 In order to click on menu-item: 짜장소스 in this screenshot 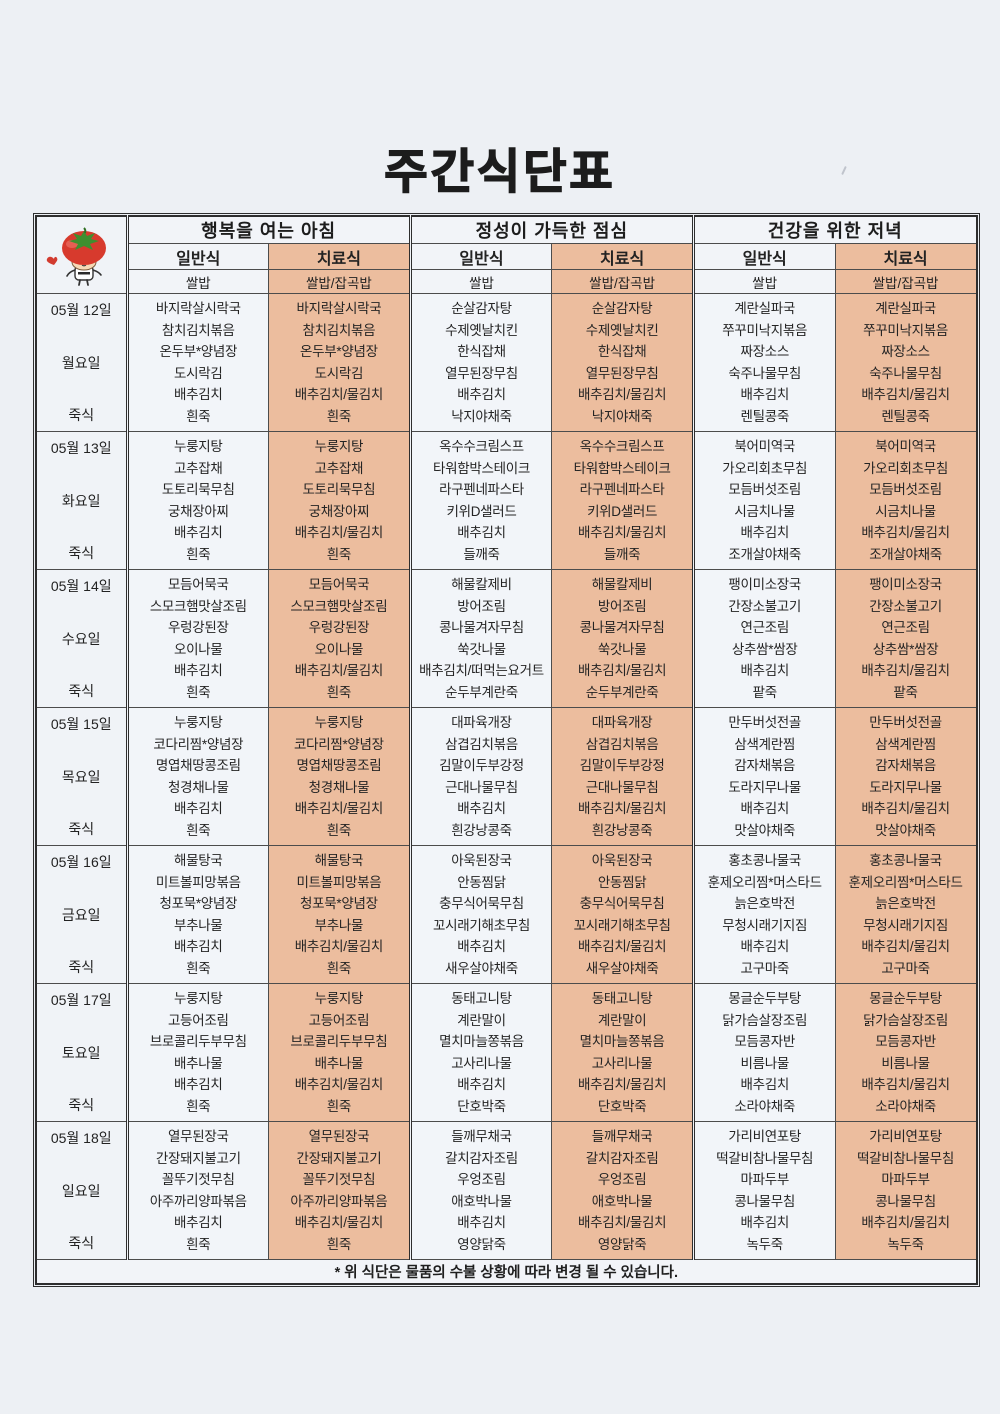, I will do `click(764, 352)`.